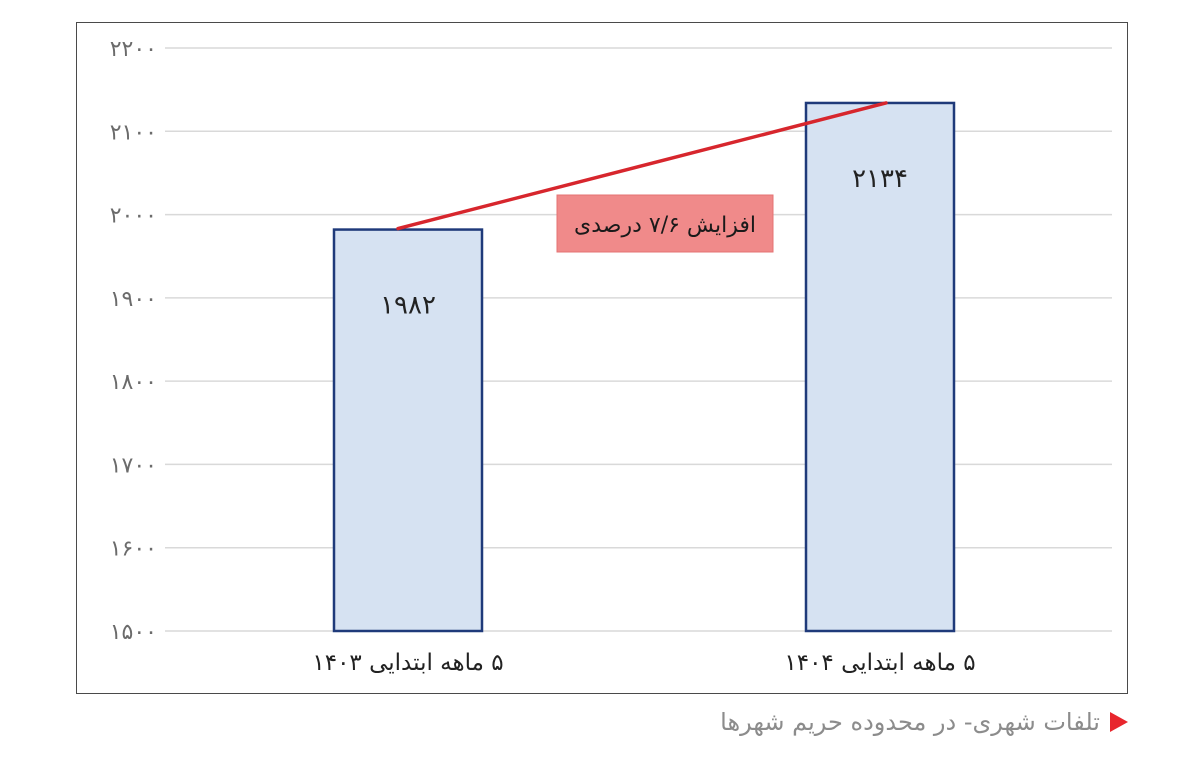  Describe the element at coordinates (1119, 722) in the screenshot. I see `caption-triangle-icon` at that location.